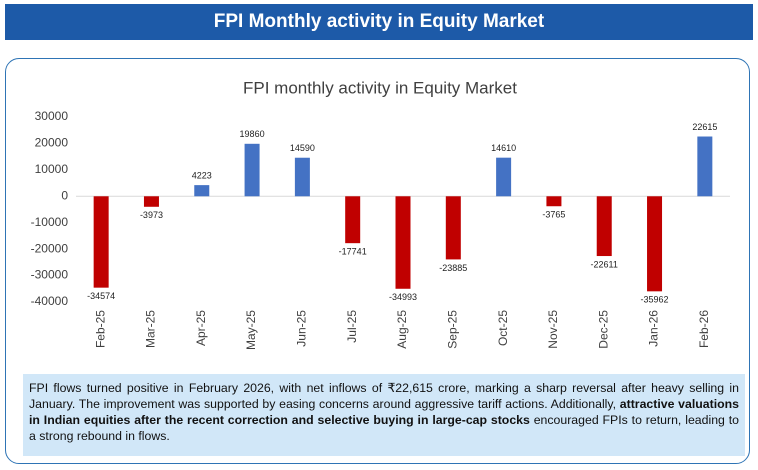 The width and height of the screenshot is (758, 470). What do you see at coordinates (302, 148) in the screenshot?
I see `data-label: 14590` at bounding box center [302, 148].